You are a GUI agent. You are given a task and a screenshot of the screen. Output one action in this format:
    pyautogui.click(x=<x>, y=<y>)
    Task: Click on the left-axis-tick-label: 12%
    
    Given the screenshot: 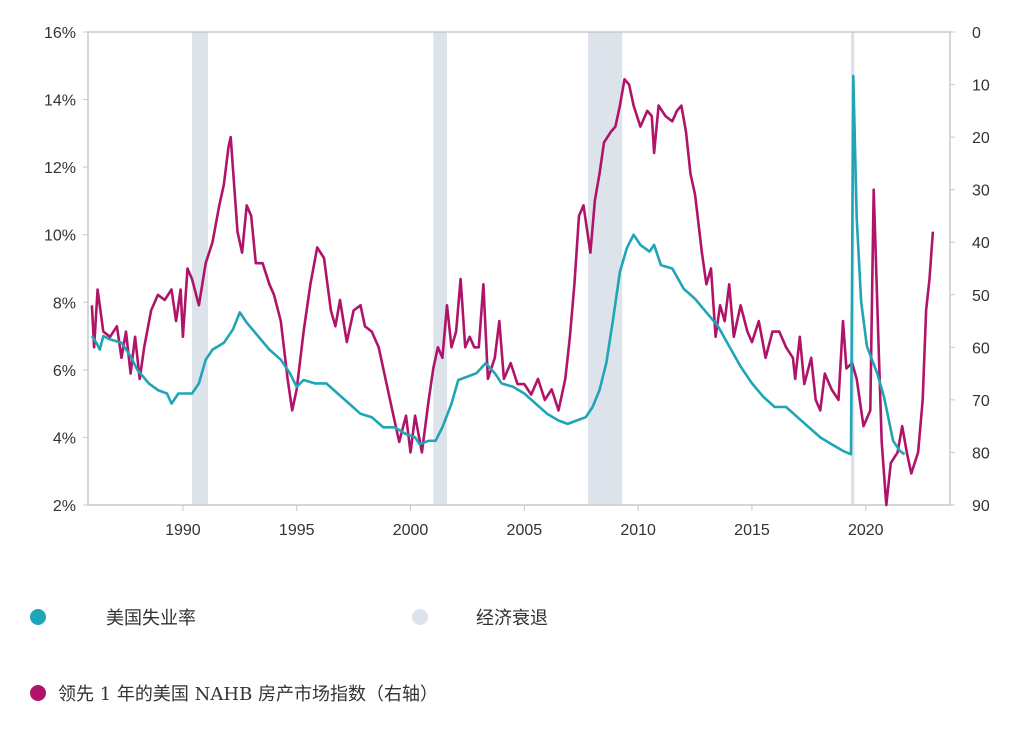 What is the action you would take?
    pyautogui.click(x=60, y=168)
    